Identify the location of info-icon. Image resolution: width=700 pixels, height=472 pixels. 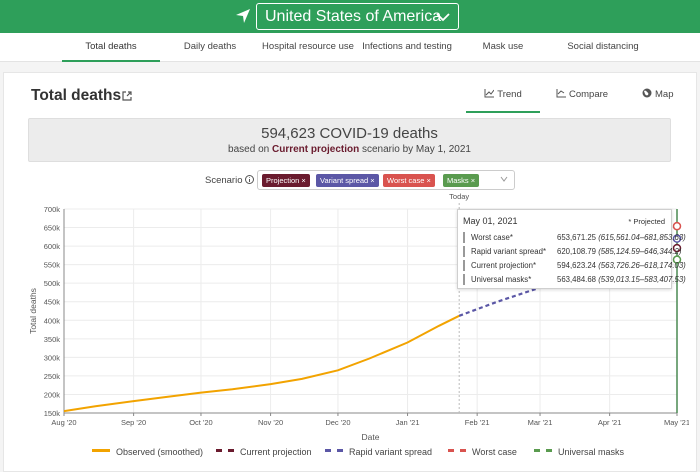
(250, 179).